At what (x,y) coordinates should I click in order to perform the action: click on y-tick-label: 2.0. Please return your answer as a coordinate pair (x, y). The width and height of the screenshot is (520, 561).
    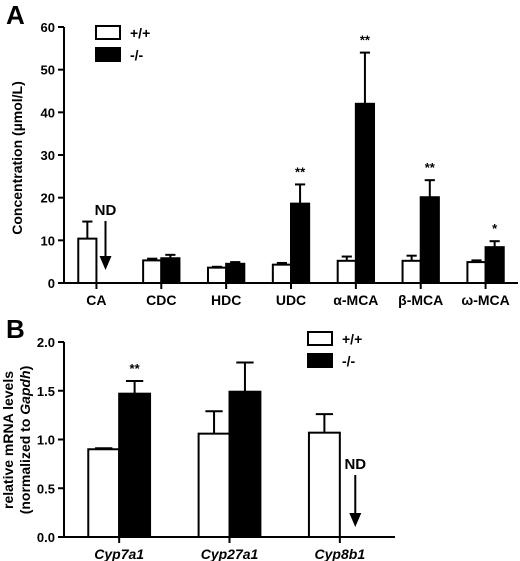
    Looking at the image, I should click on (46, 342).